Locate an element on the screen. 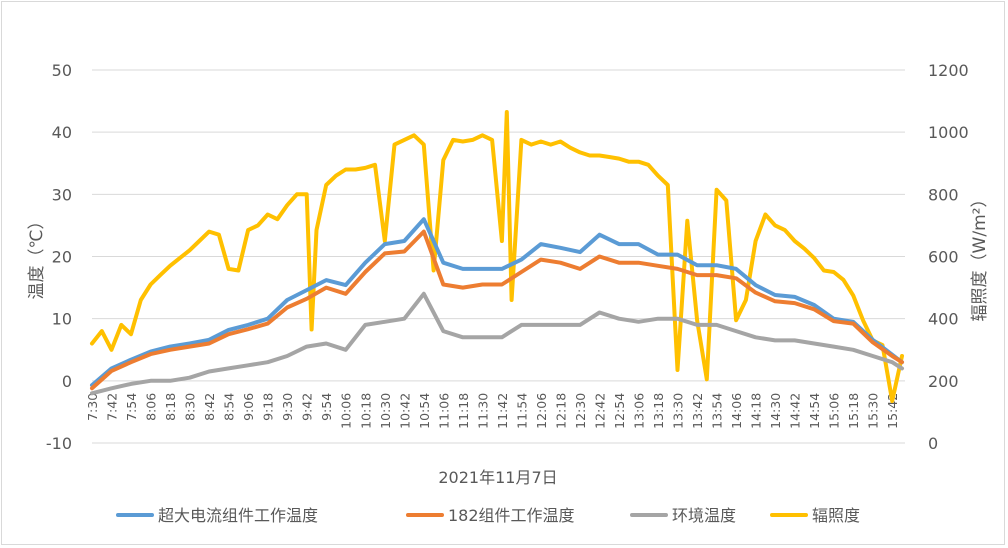 This screenshot has width=1008, height=548. x-tick-label: 11:30 is located at coordinates (482, 411).